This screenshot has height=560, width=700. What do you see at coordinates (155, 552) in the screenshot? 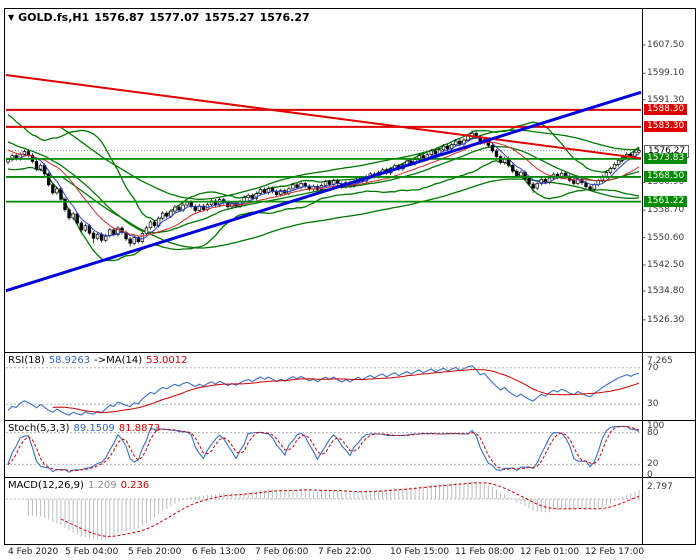
I see `time-axis-label: 5 Feb 20:00` at bounding box center [155, 552].